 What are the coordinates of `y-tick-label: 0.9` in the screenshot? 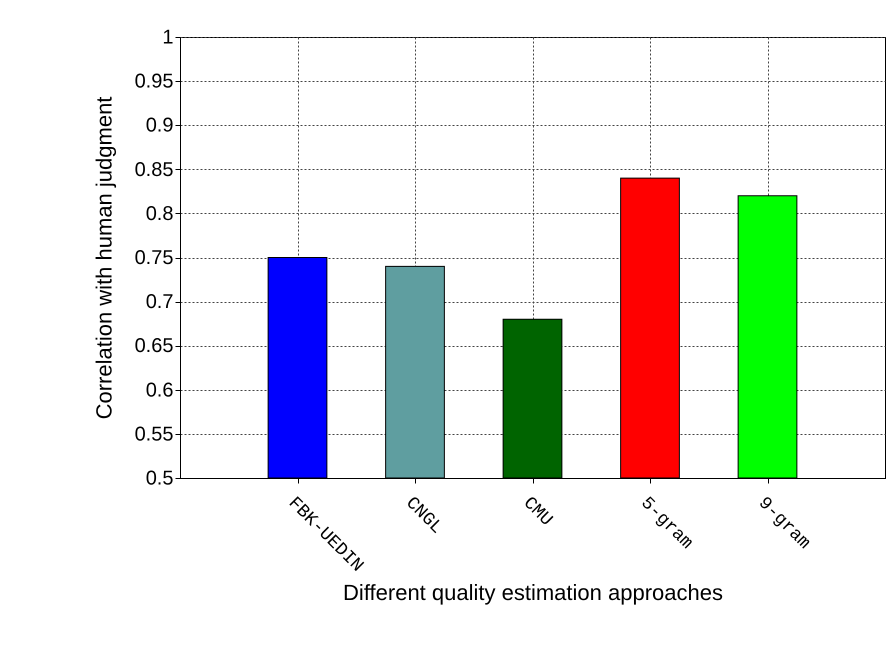 It's located at (160, 125).